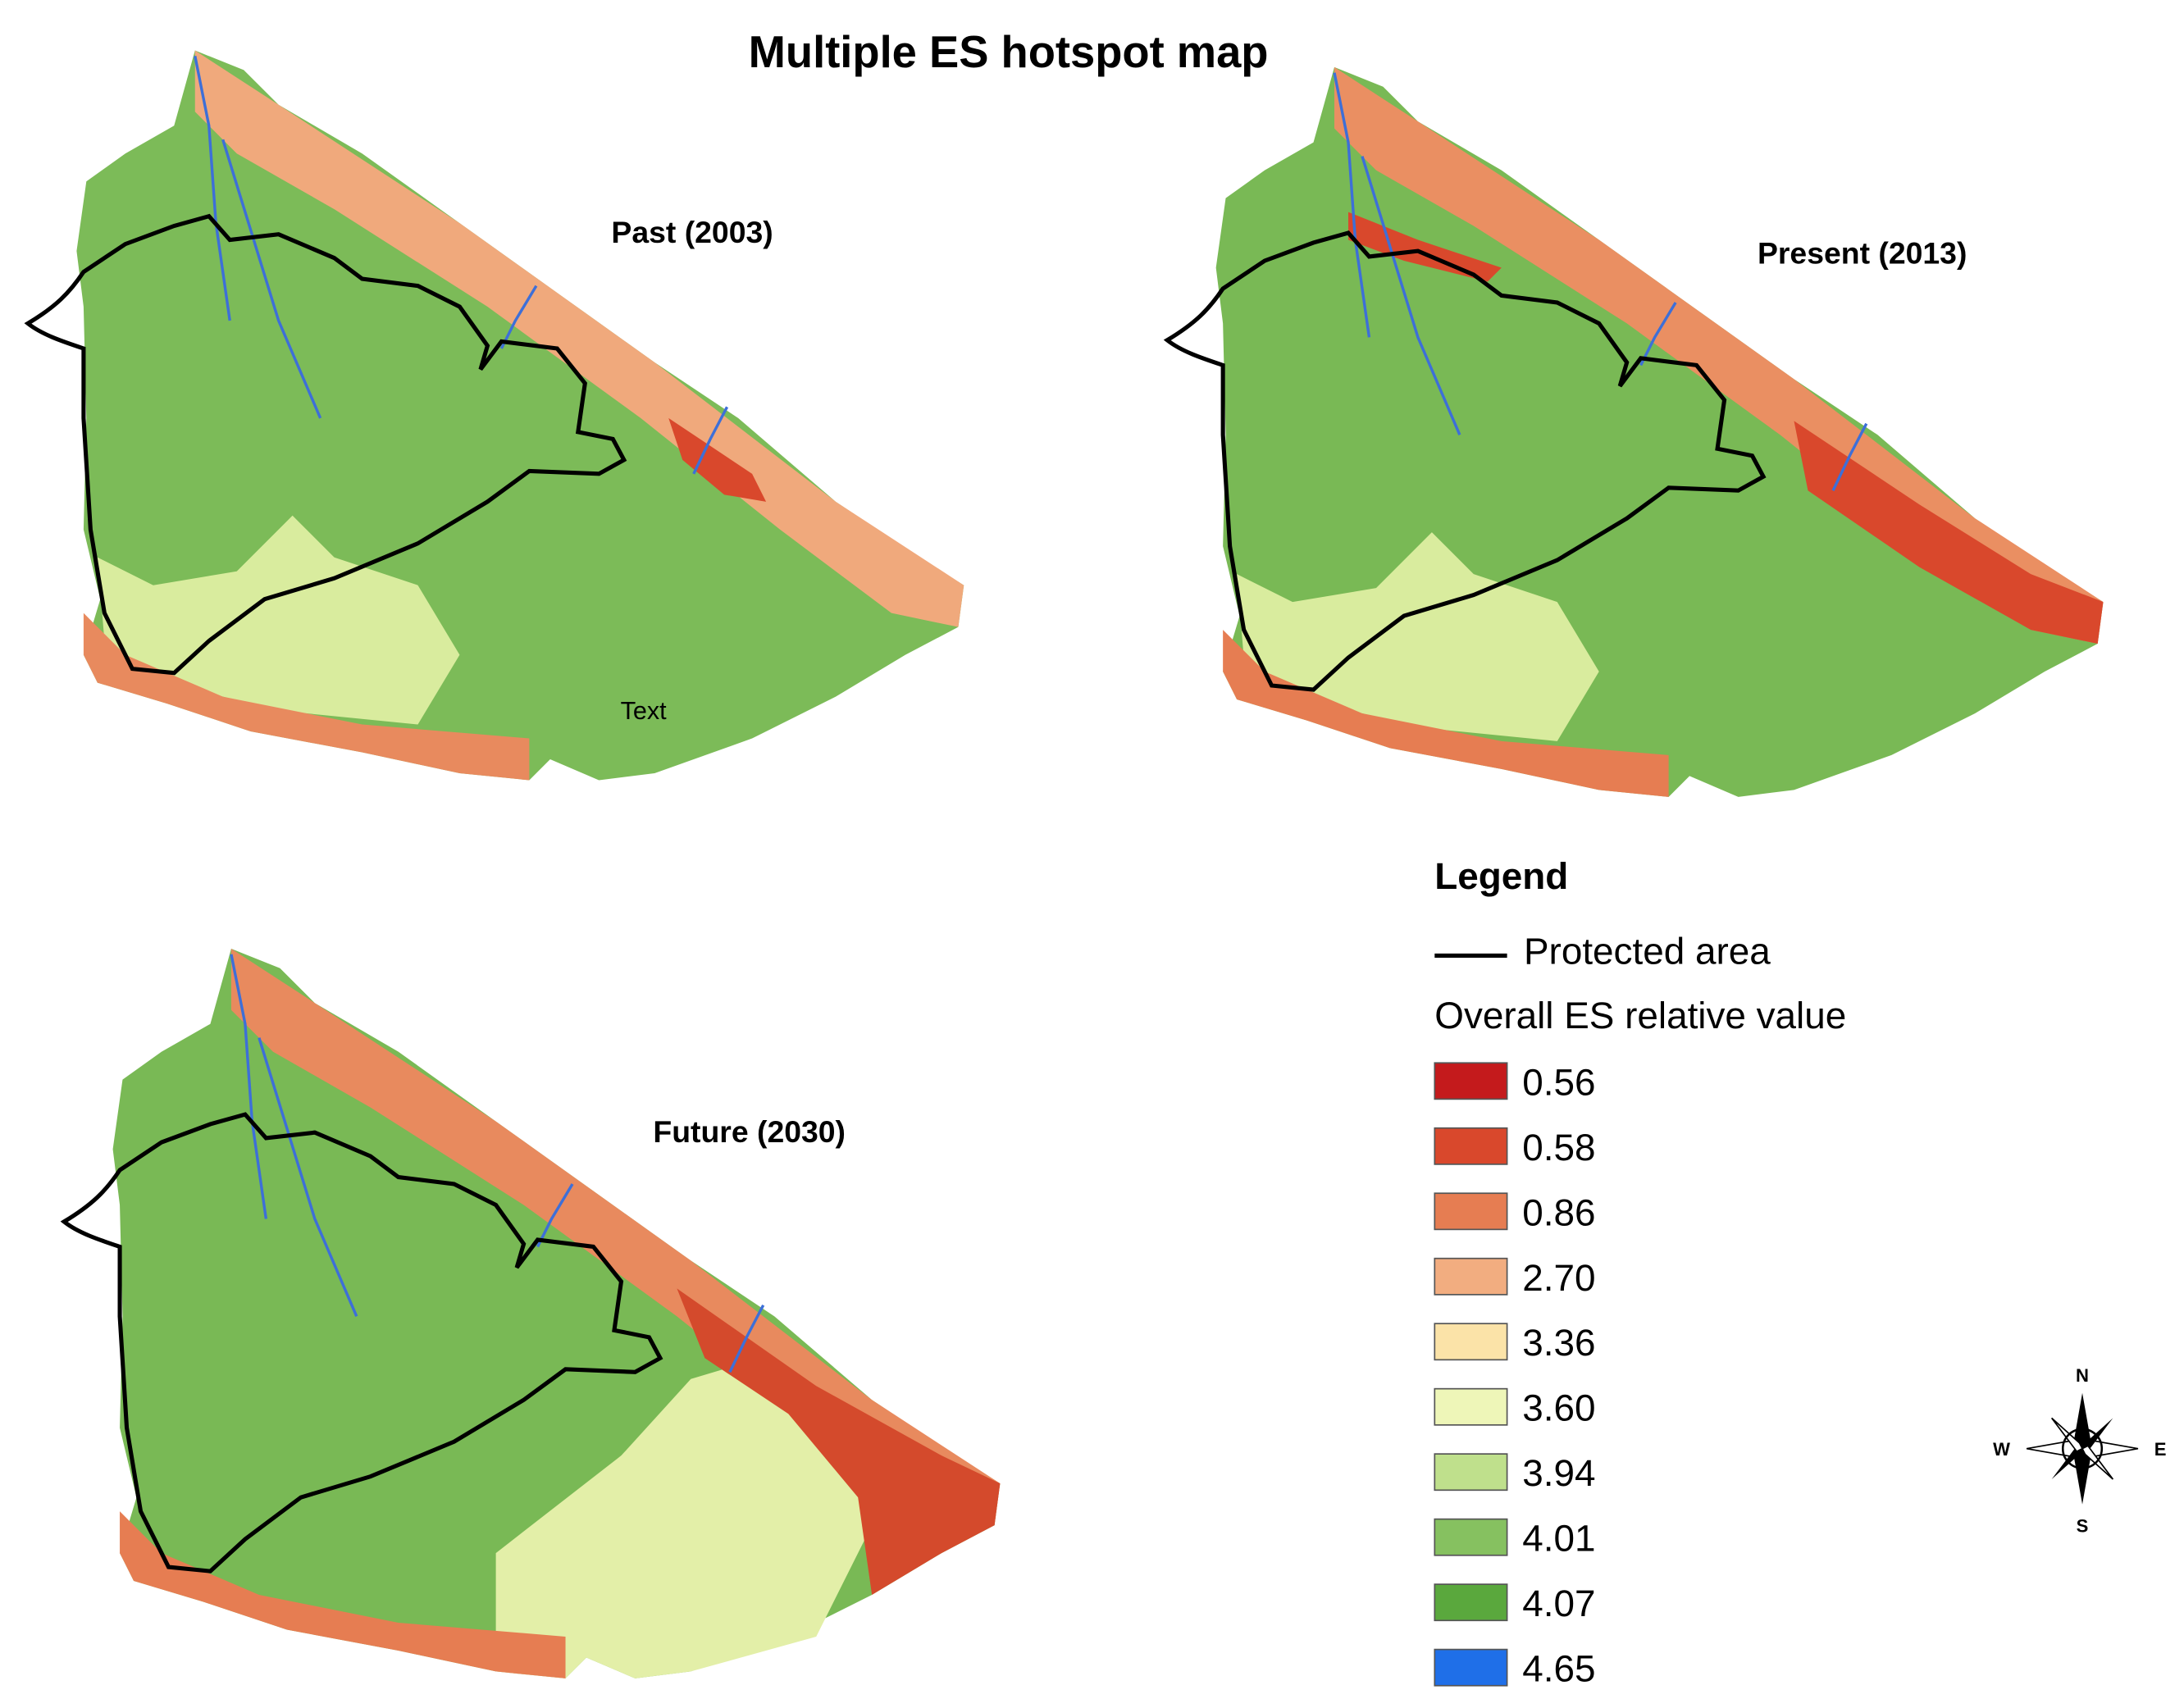 Image resolution: width=2184 pixels, height=1708 pixels. Describe the element at coordinates (1862, 252) in the screenshot. I see `map-label: Present (2013)` at that location.